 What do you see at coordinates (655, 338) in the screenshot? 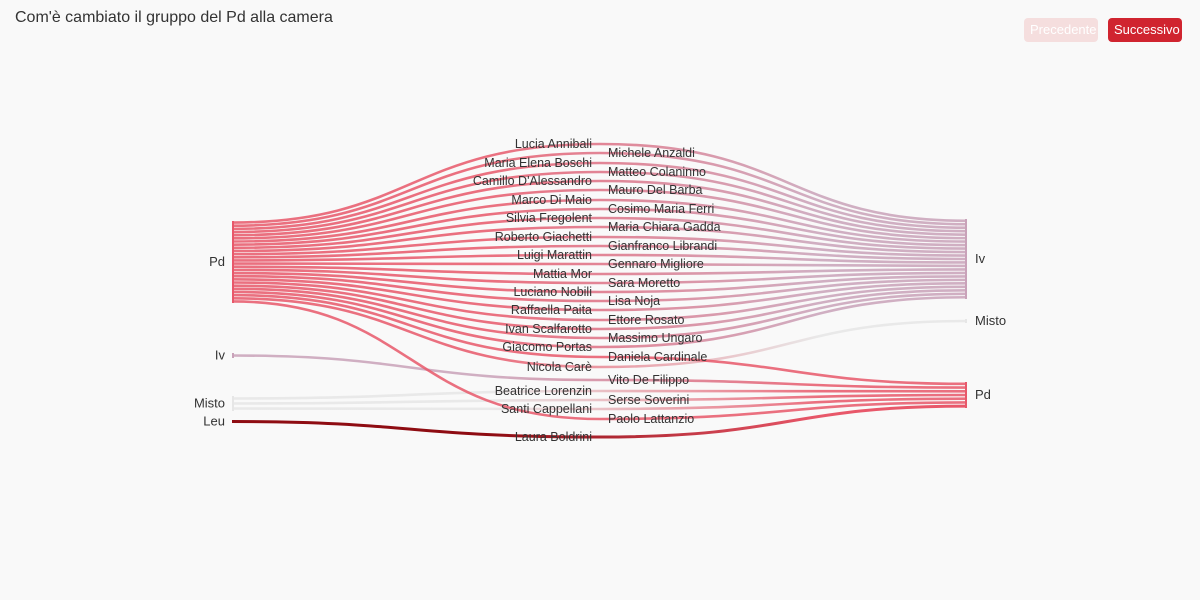
I see `flow-label: Massimo Ungaro` at bounding box center [655, 338].